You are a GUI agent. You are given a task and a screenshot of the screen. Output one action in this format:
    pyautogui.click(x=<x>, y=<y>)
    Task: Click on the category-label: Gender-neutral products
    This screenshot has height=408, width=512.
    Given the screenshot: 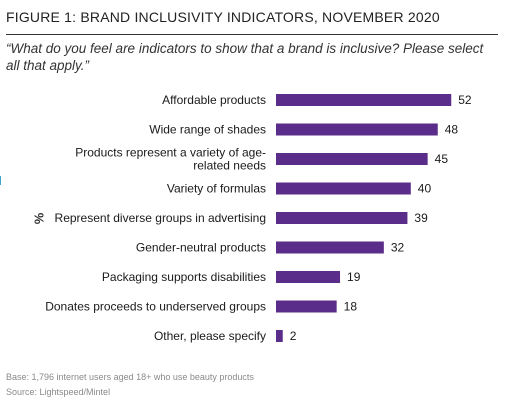 What is the action you would take?
    pyautogui.click(x=201, y=248)
    